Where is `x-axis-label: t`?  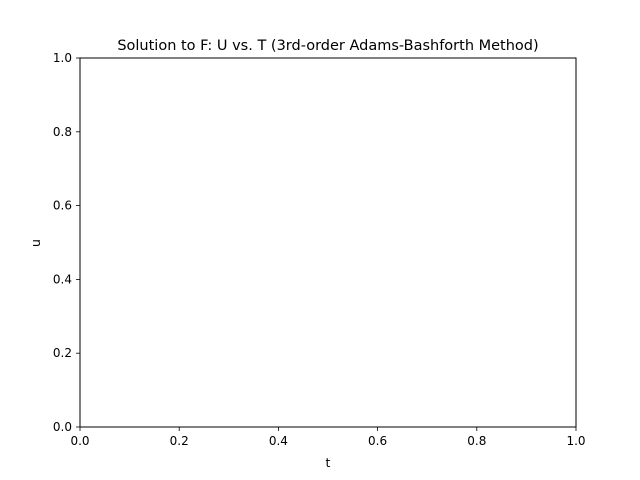
x-axis-label: t is located at coordinates (328, 462).